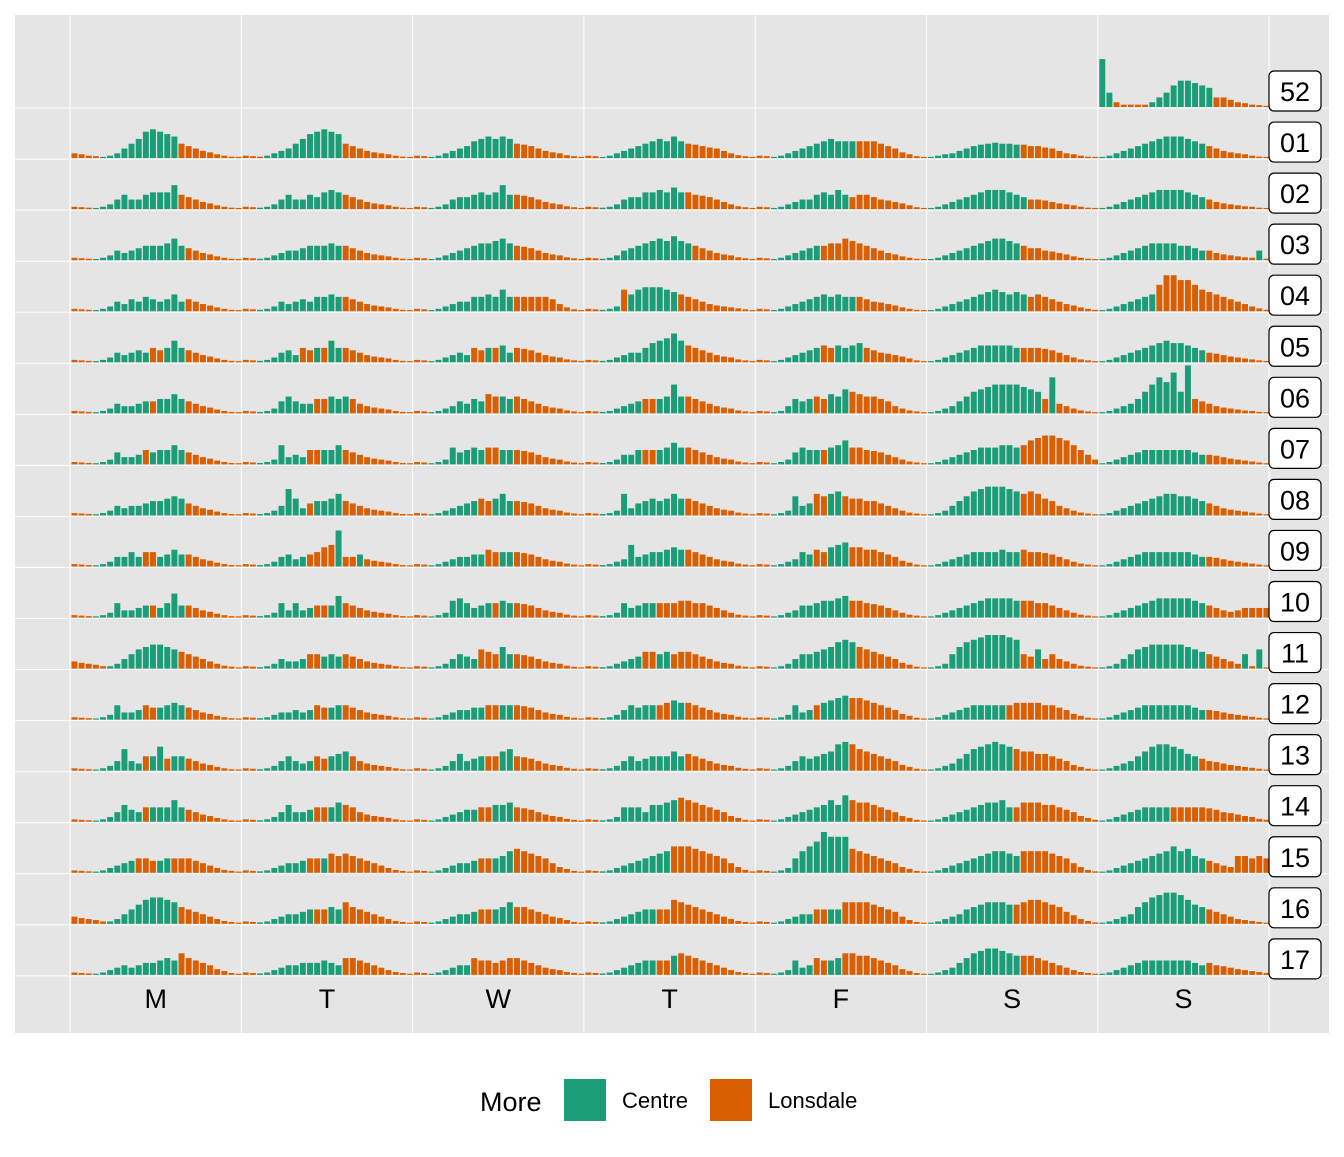 The width and height of the screenshot is (1344, 1157). Describe the element at coordinates (1295, 703) in the screenshot. I see `week-label-12: 12` at that location.